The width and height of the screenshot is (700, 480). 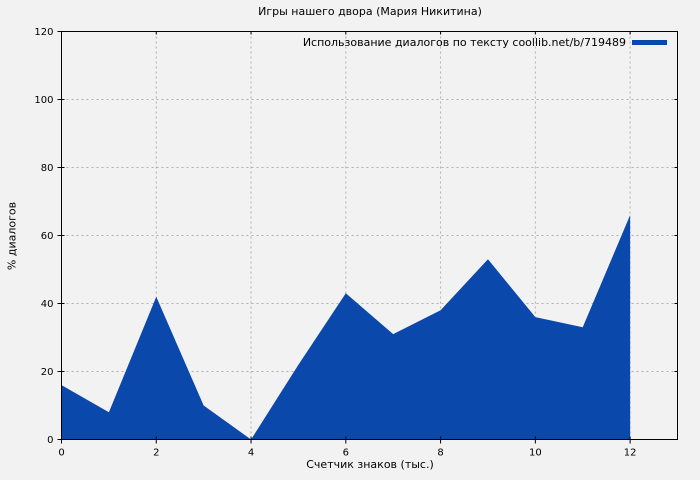 I want to click on chart-title: Игры нашего двора (Мария Никитина), so click(x=370, y=11).